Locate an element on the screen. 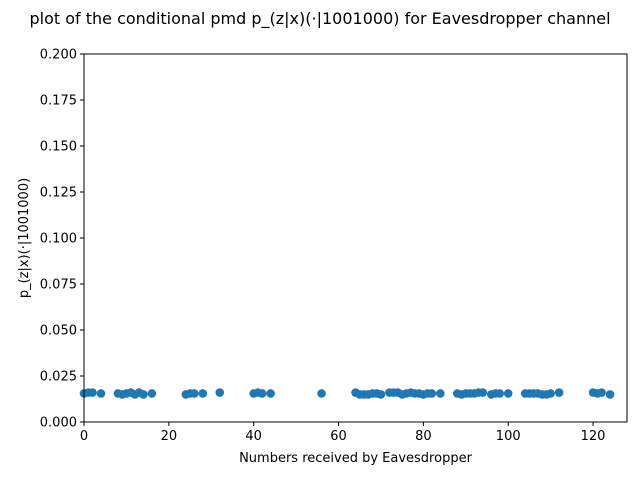 The image size is (640, 480). x-tick-label: 0 is located at coordinates (84, 436).